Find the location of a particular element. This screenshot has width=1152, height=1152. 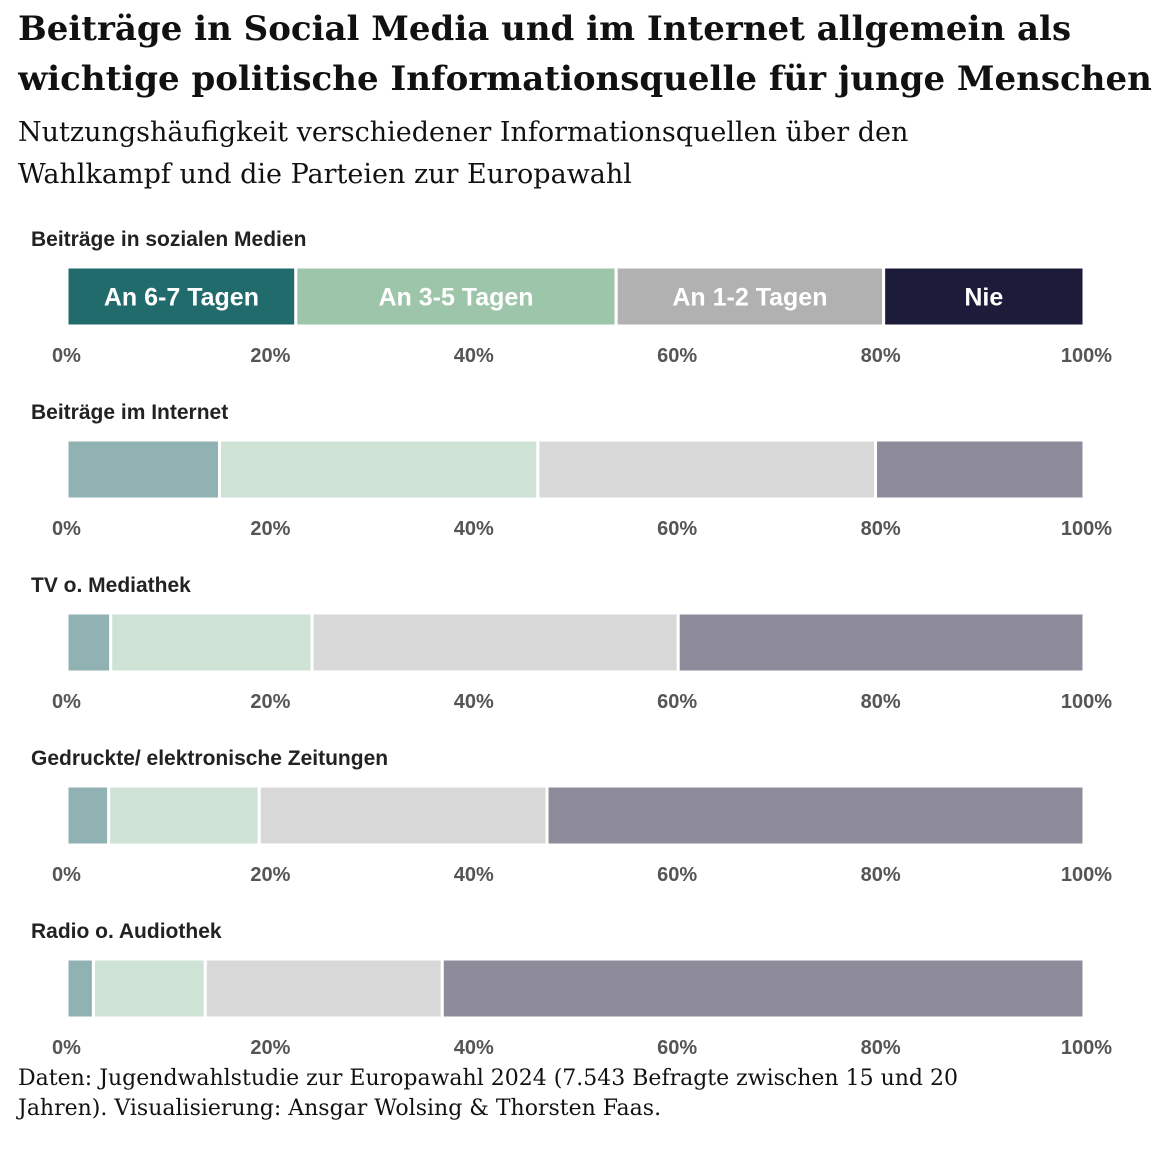

tick-label-1-2: 40% is located at coordinates (474, 529).